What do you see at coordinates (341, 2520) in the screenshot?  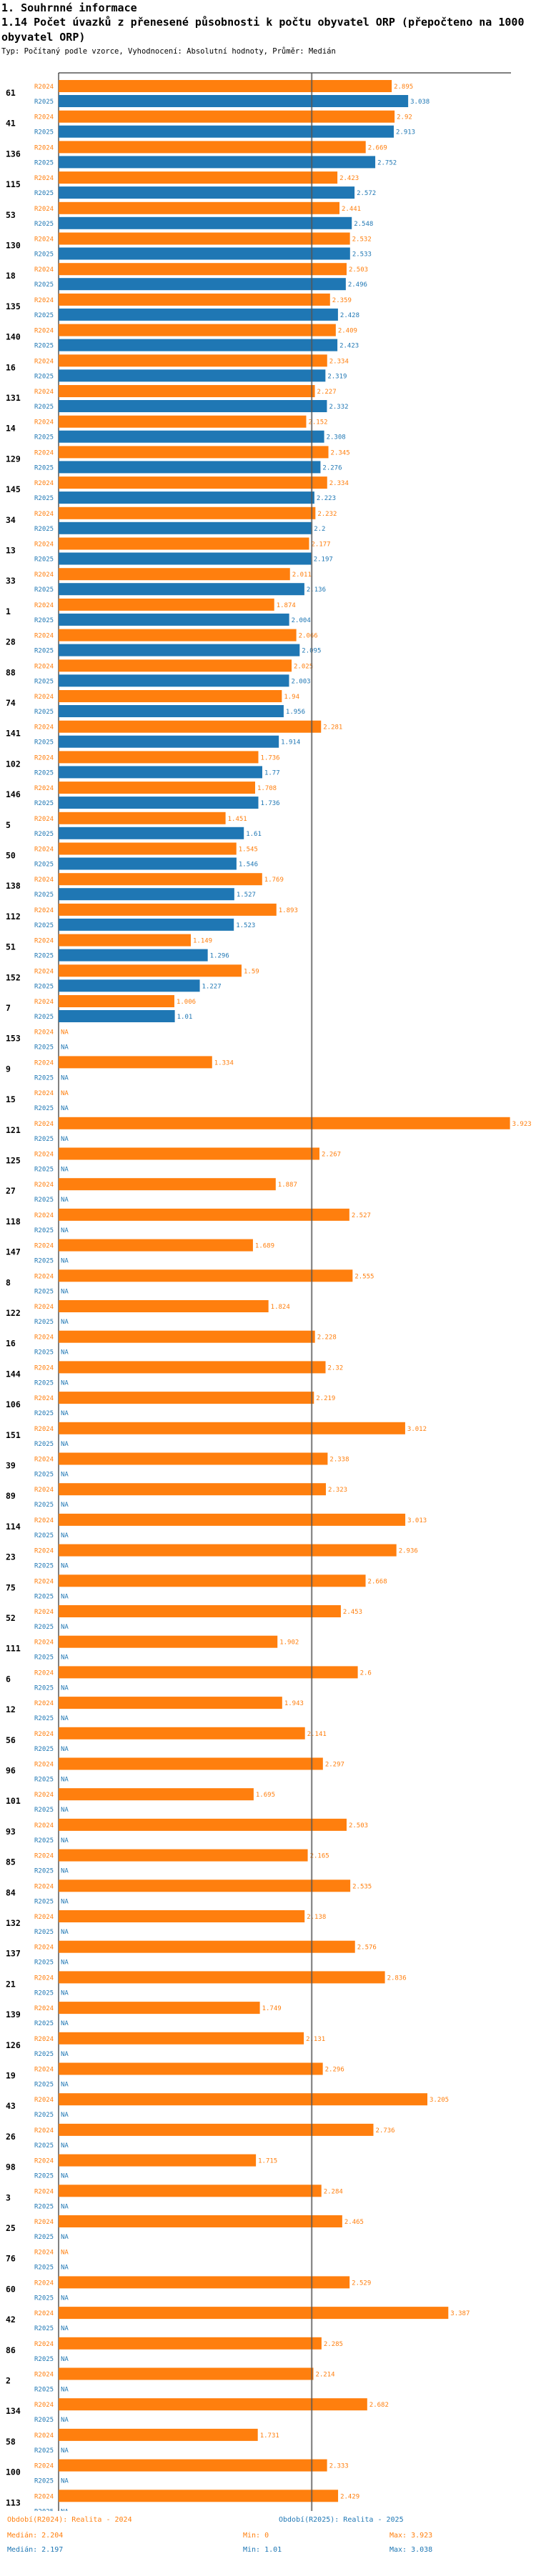 I see `legend-r2025-label: Období(R2025): Realita - 2025` at bounding box center [341, 2520].